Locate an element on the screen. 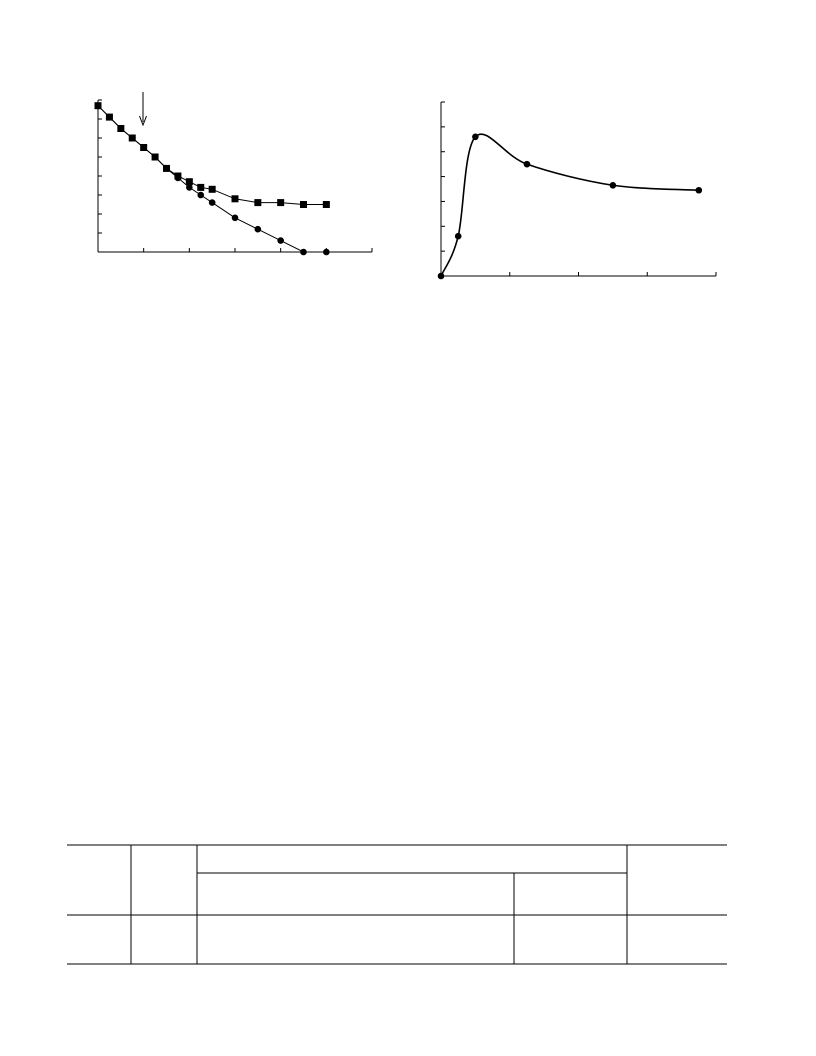 The height and width of the screenshot is (1056, 816). table is located at coordinates (397, 904).